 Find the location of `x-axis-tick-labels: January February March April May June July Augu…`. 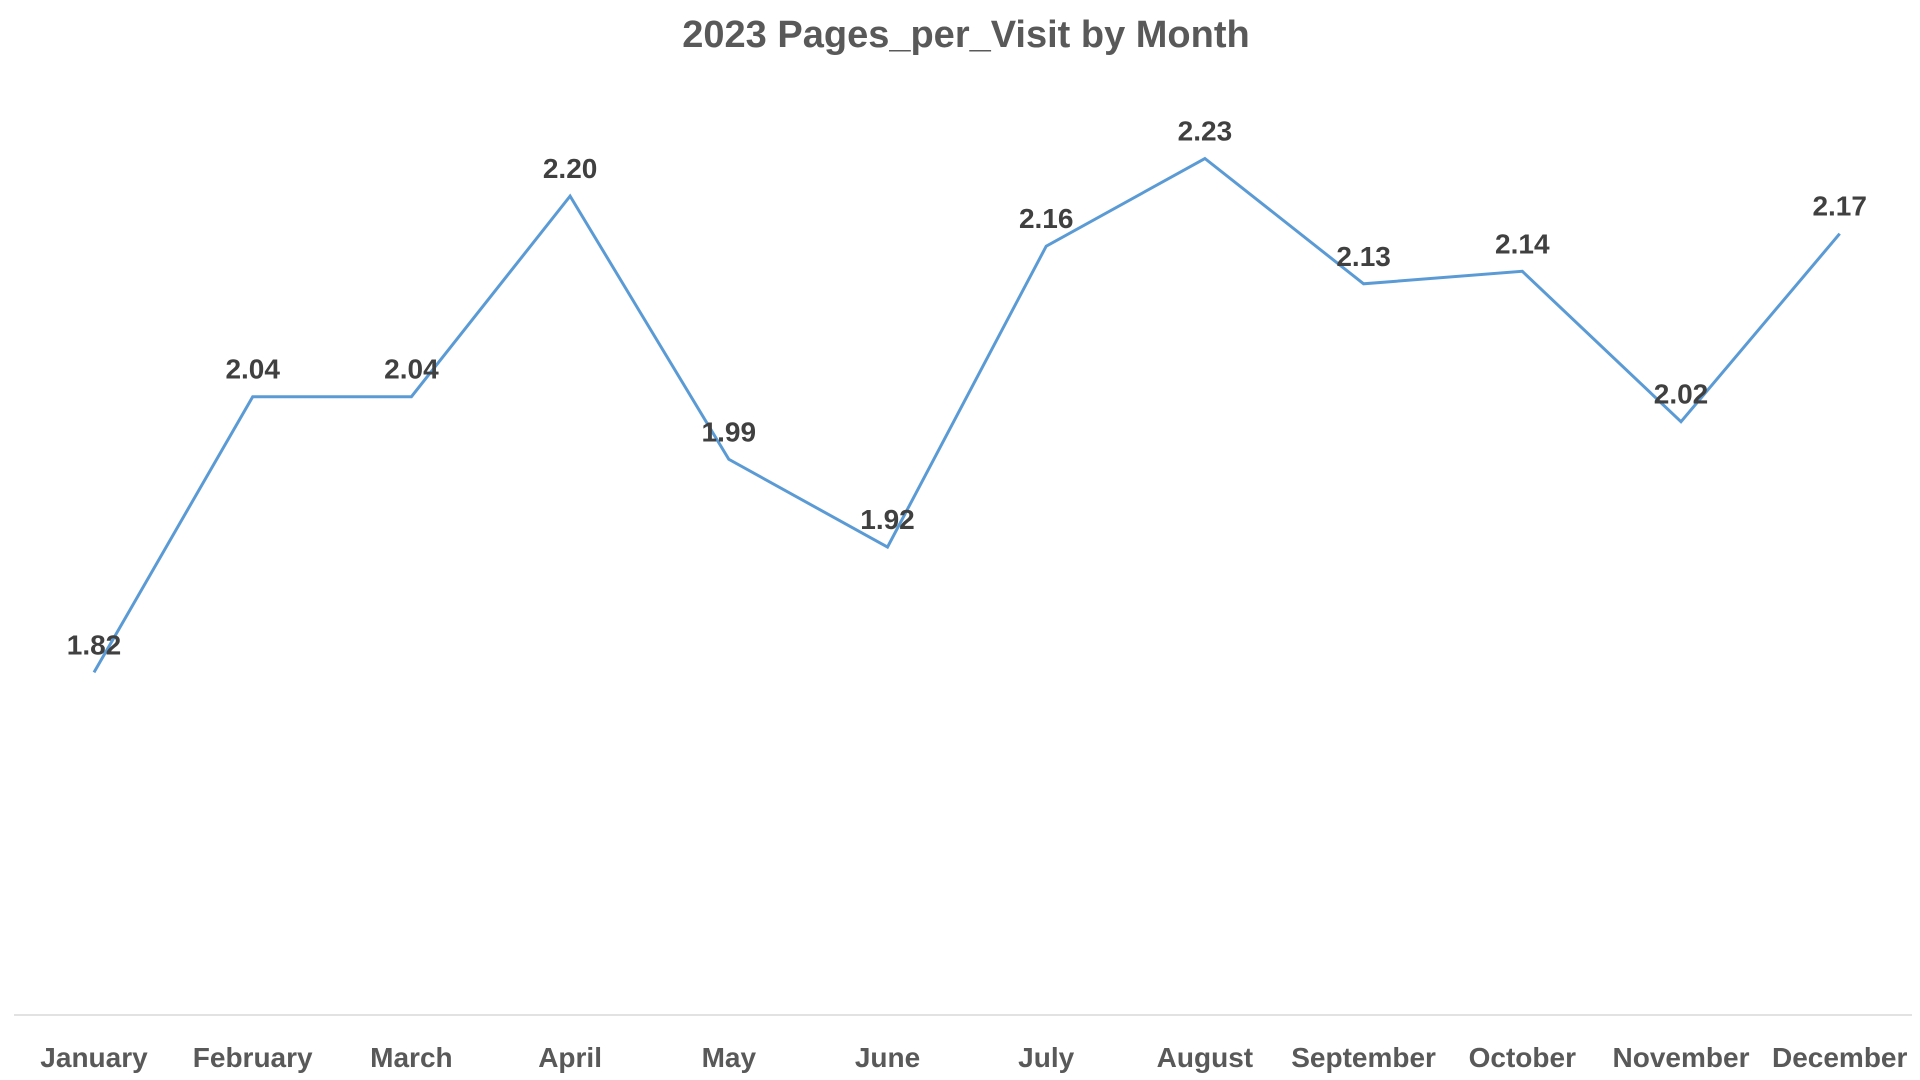

x-axis-tick-labels: January February March April May June July Augu… is located at coordinates (973, 1057).